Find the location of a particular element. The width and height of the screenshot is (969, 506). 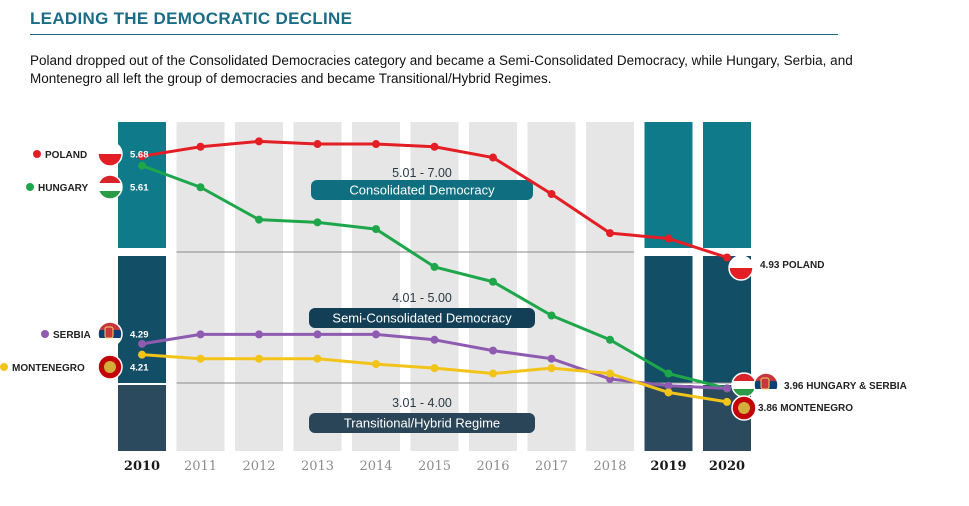

hungary-flag-icon-ring is located at coordinates (110, 187).